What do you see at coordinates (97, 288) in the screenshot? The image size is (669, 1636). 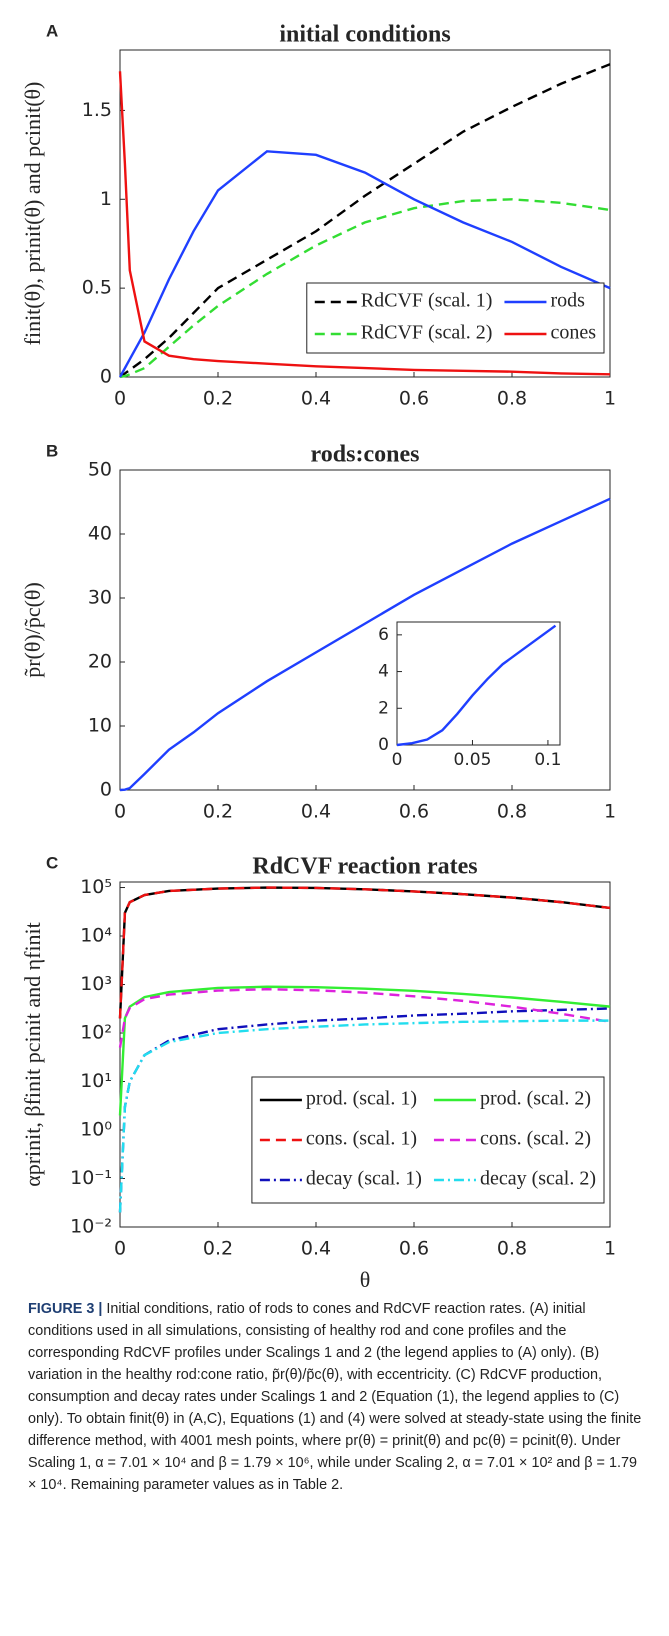 I see `y-tick-label: 0.5` at bounding box center [97, 288].